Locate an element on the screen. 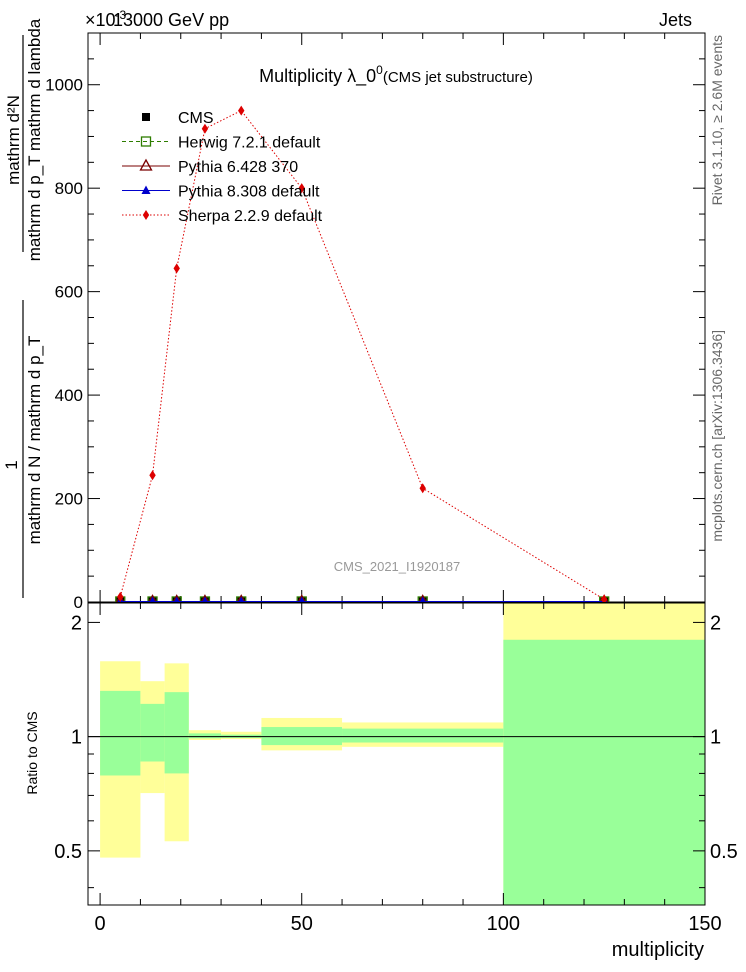  legend-item: Pythia 6.428 370 is located at coordinates (210, 167).